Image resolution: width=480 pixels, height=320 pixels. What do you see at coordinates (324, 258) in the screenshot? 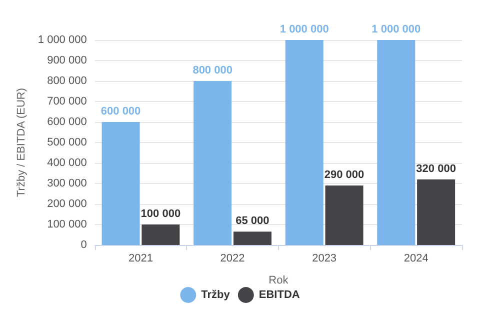
I see `x-tick-label: 2023` at bounding box center [324, 258].